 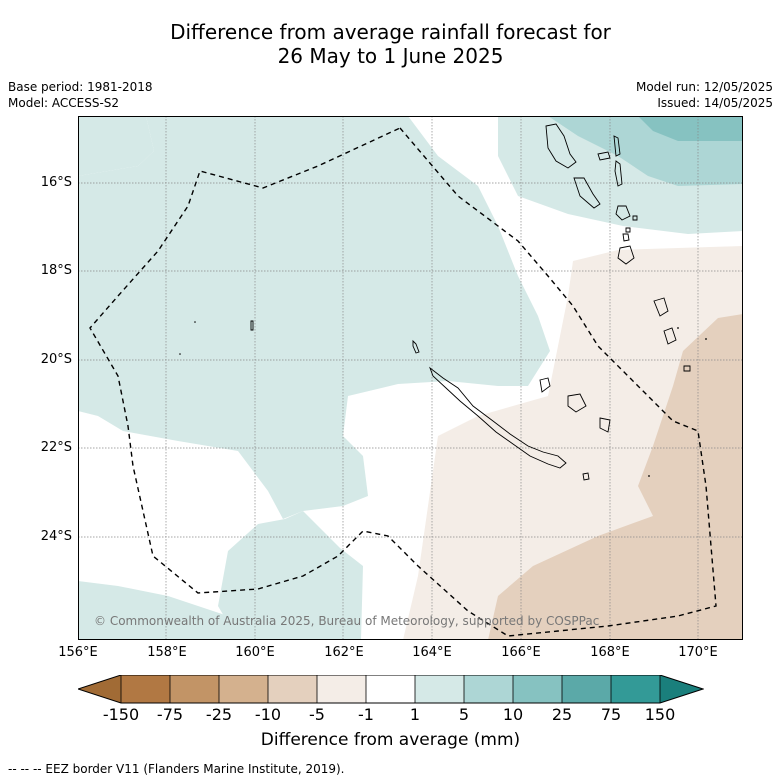 I want to click on legend-tick-9: 25, so click(x=562, y=714).